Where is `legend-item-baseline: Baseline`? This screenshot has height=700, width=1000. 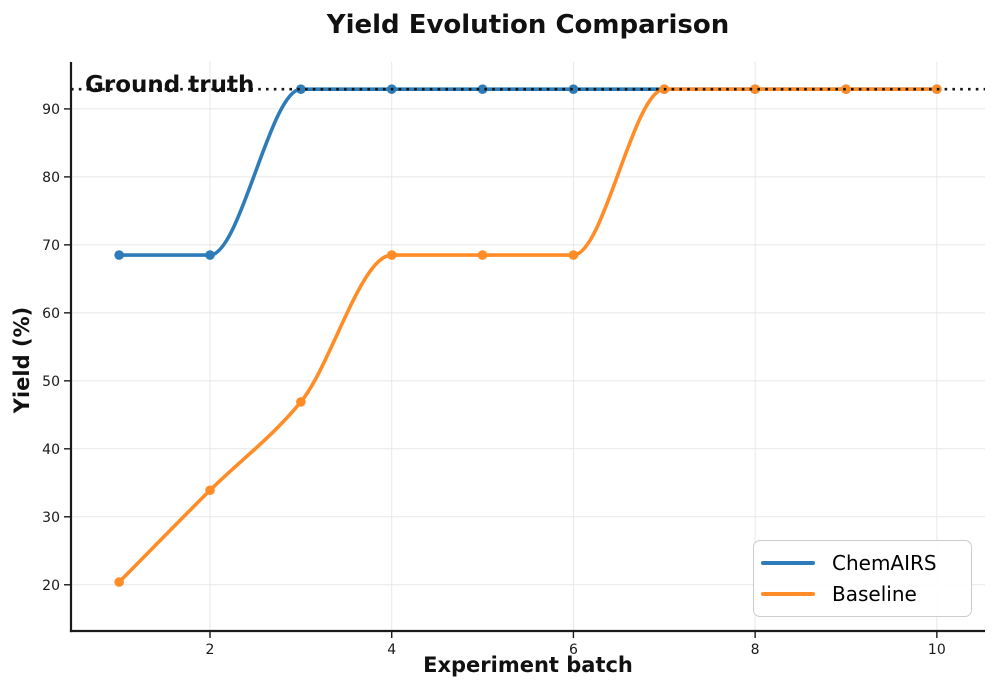
legend-item-baseline: Baseline is located at coordinates (861, 595).